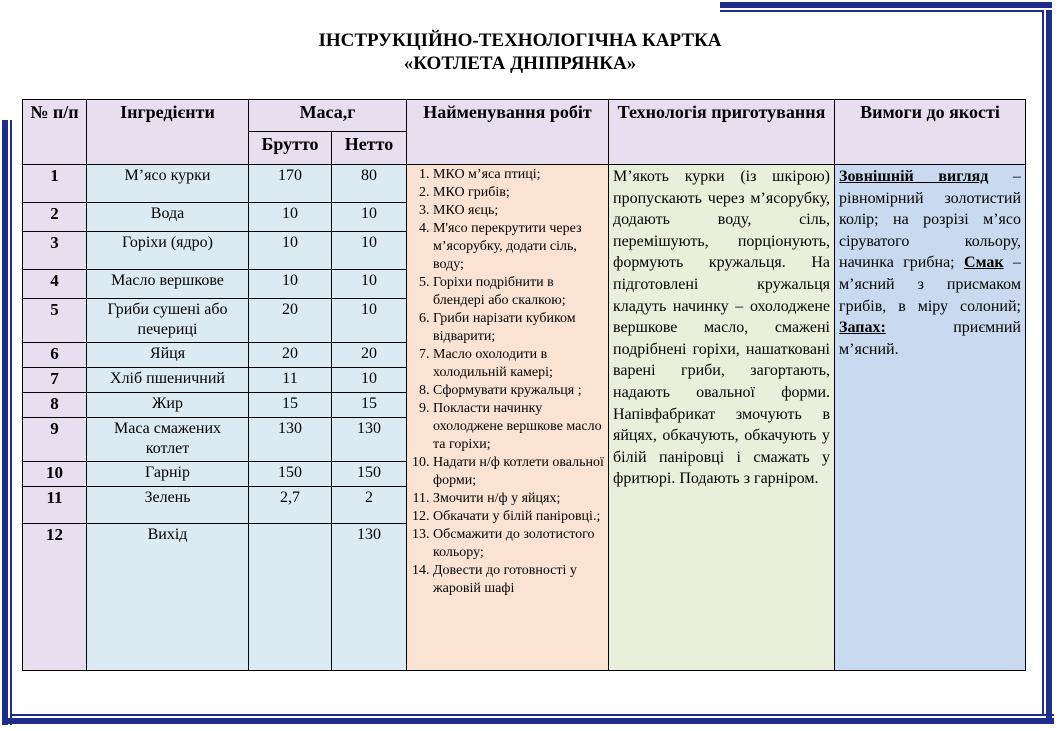 The width and height of the screenshot is (1060, 731). I want to click on brutto-value: 11, so click(290, 380).